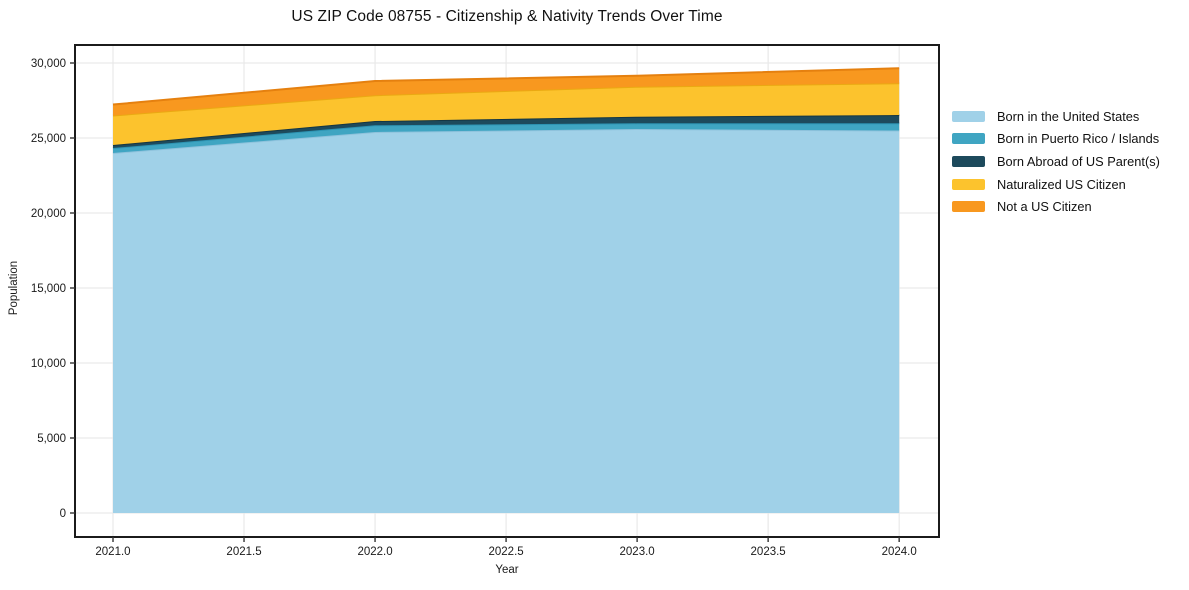 Image resolution: width=1189 pixels, height=590 pixels. I want to click on legend-label: Not a US Citizen, so click(1044, 207).